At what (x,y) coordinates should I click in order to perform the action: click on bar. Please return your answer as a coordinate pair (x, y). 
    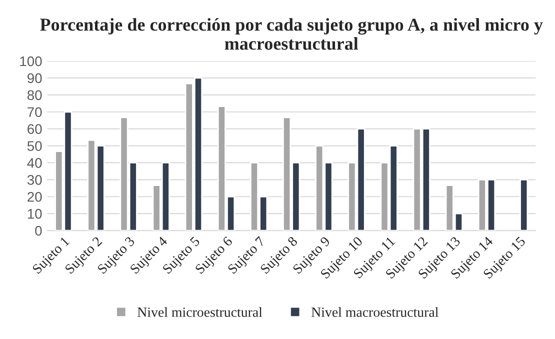
    Looking at the image, I should click on (524, 204).